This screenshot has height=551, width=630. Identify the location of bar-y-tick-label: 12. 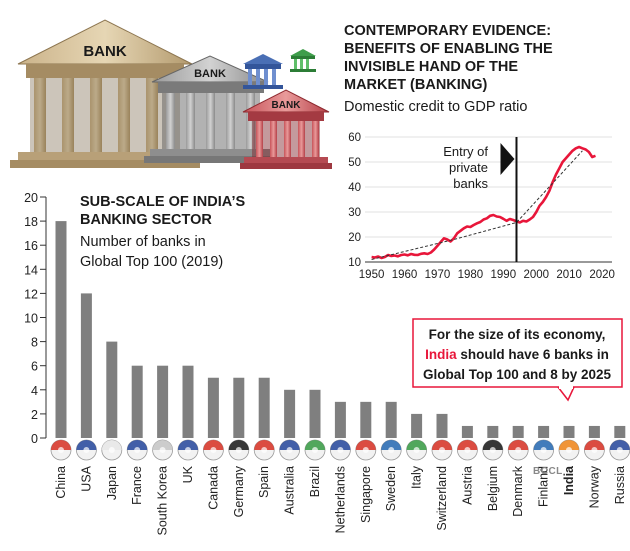
(31, 294).